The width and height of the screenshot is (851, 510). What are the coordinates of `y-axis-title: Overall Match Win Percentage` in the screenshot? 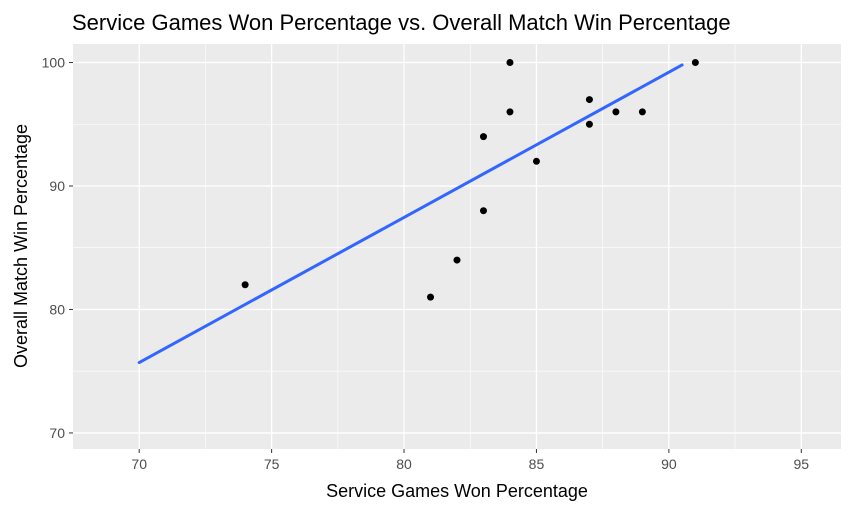 It's located at (21, 246).